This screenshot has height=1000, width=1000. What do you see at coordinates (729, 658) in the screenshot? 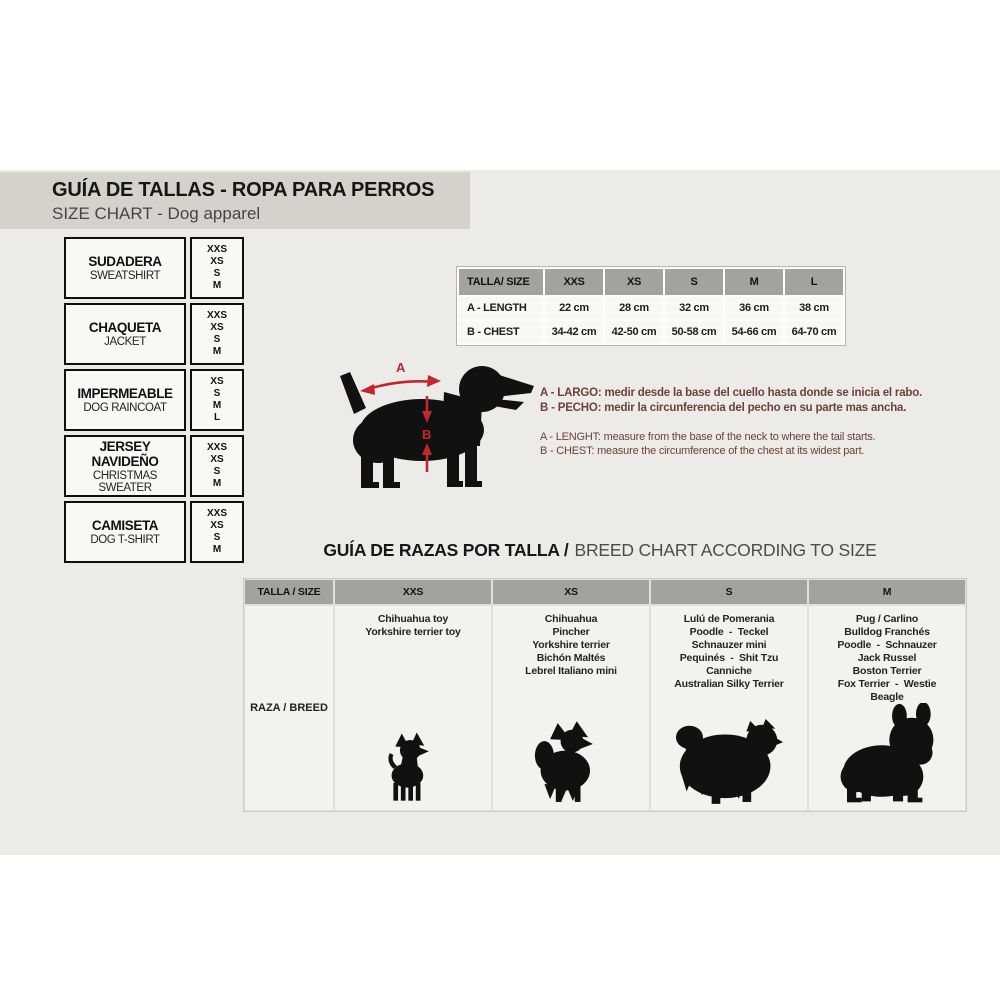
I see `breed-item: Pequinés - Shit Tzu` at bounding box center [729, 658].